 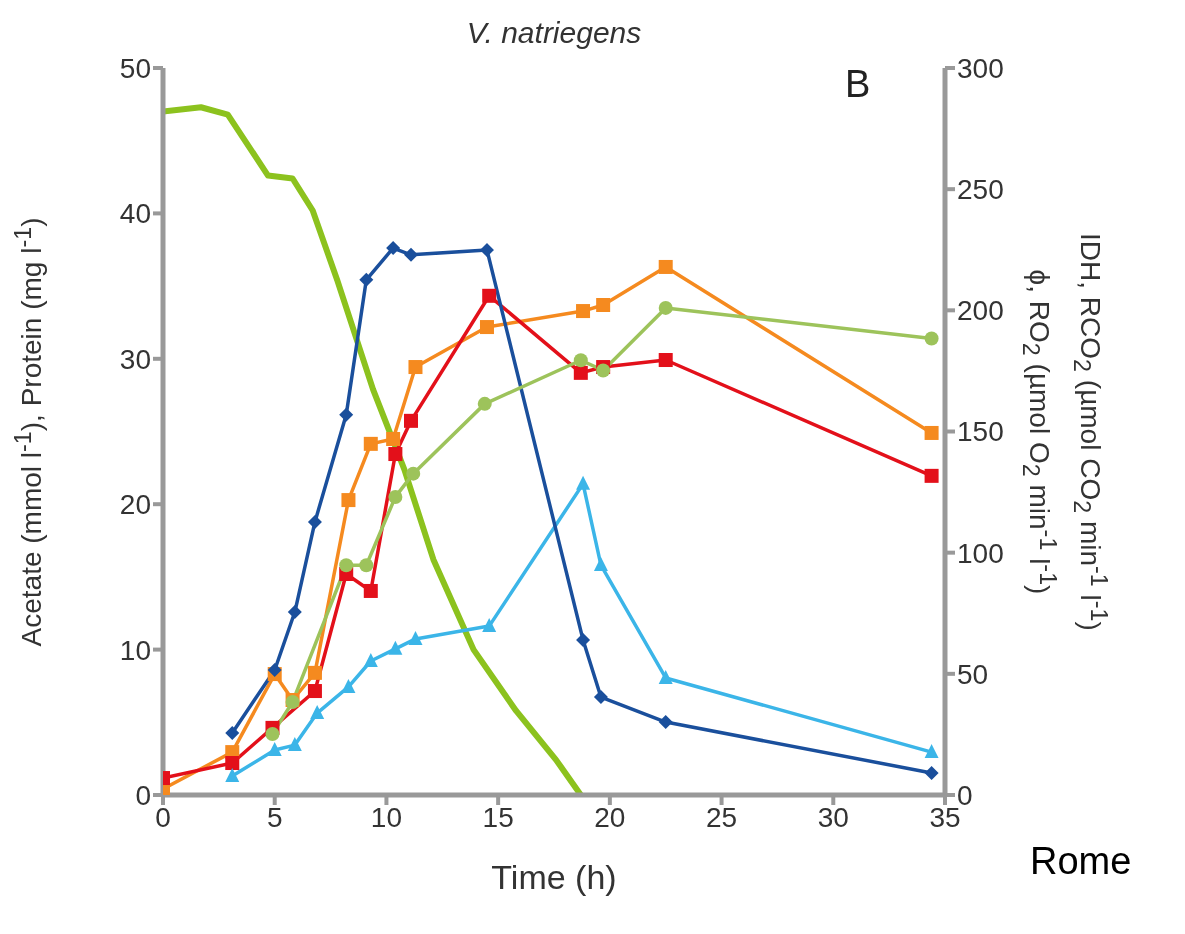 What do you see at coordinates (554, 877) in the screenshot?
I see `x-axis-title: Time (h)` at bounding box center [554, 877].